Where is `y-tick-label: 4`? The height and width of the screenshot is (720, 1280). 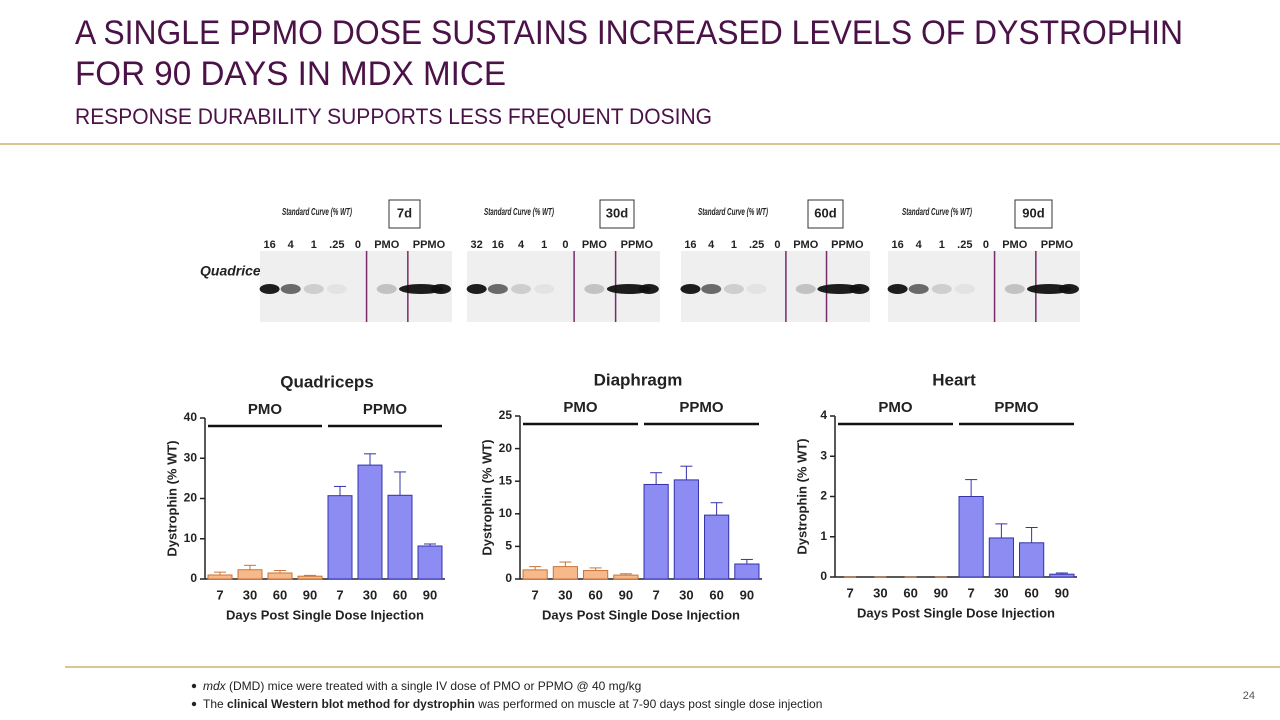
y-tick-label: 4 is located at coordinates (823, 415).